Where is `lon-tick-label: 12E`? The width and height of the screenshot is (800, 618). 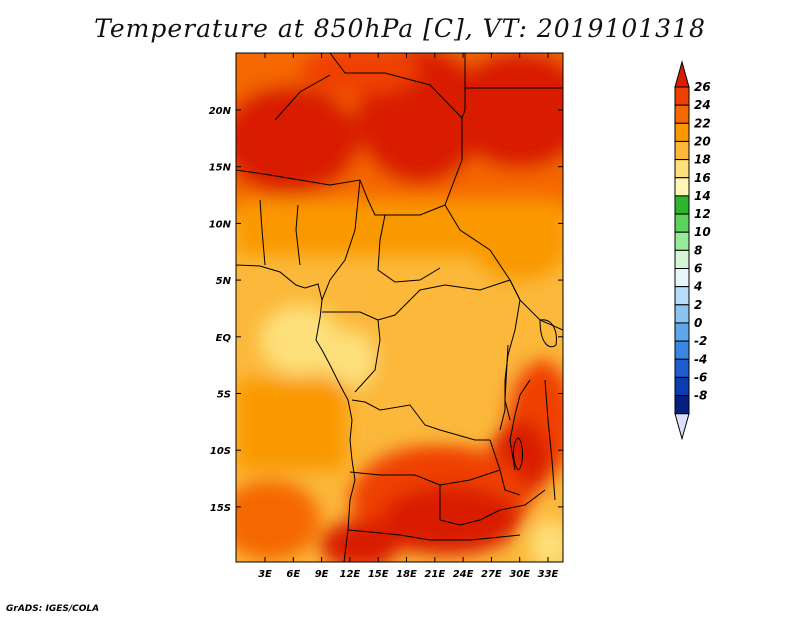
lon-tick-label: 12E is located at coordinates (350, 574).